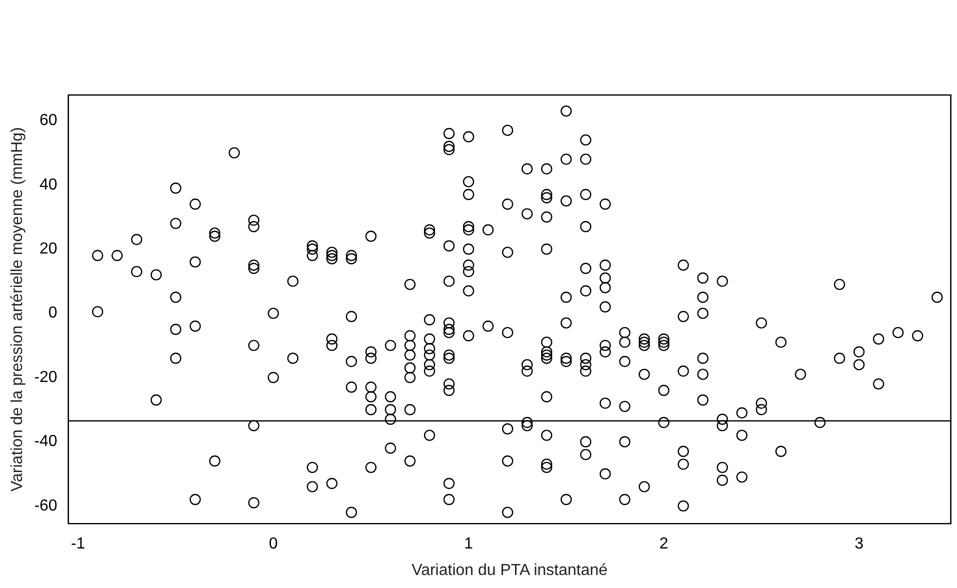 The image size is (957, 588). Describe the element at coordinates (49, 185) in the screenshot. I see `y-tick-label: 40` at that location.